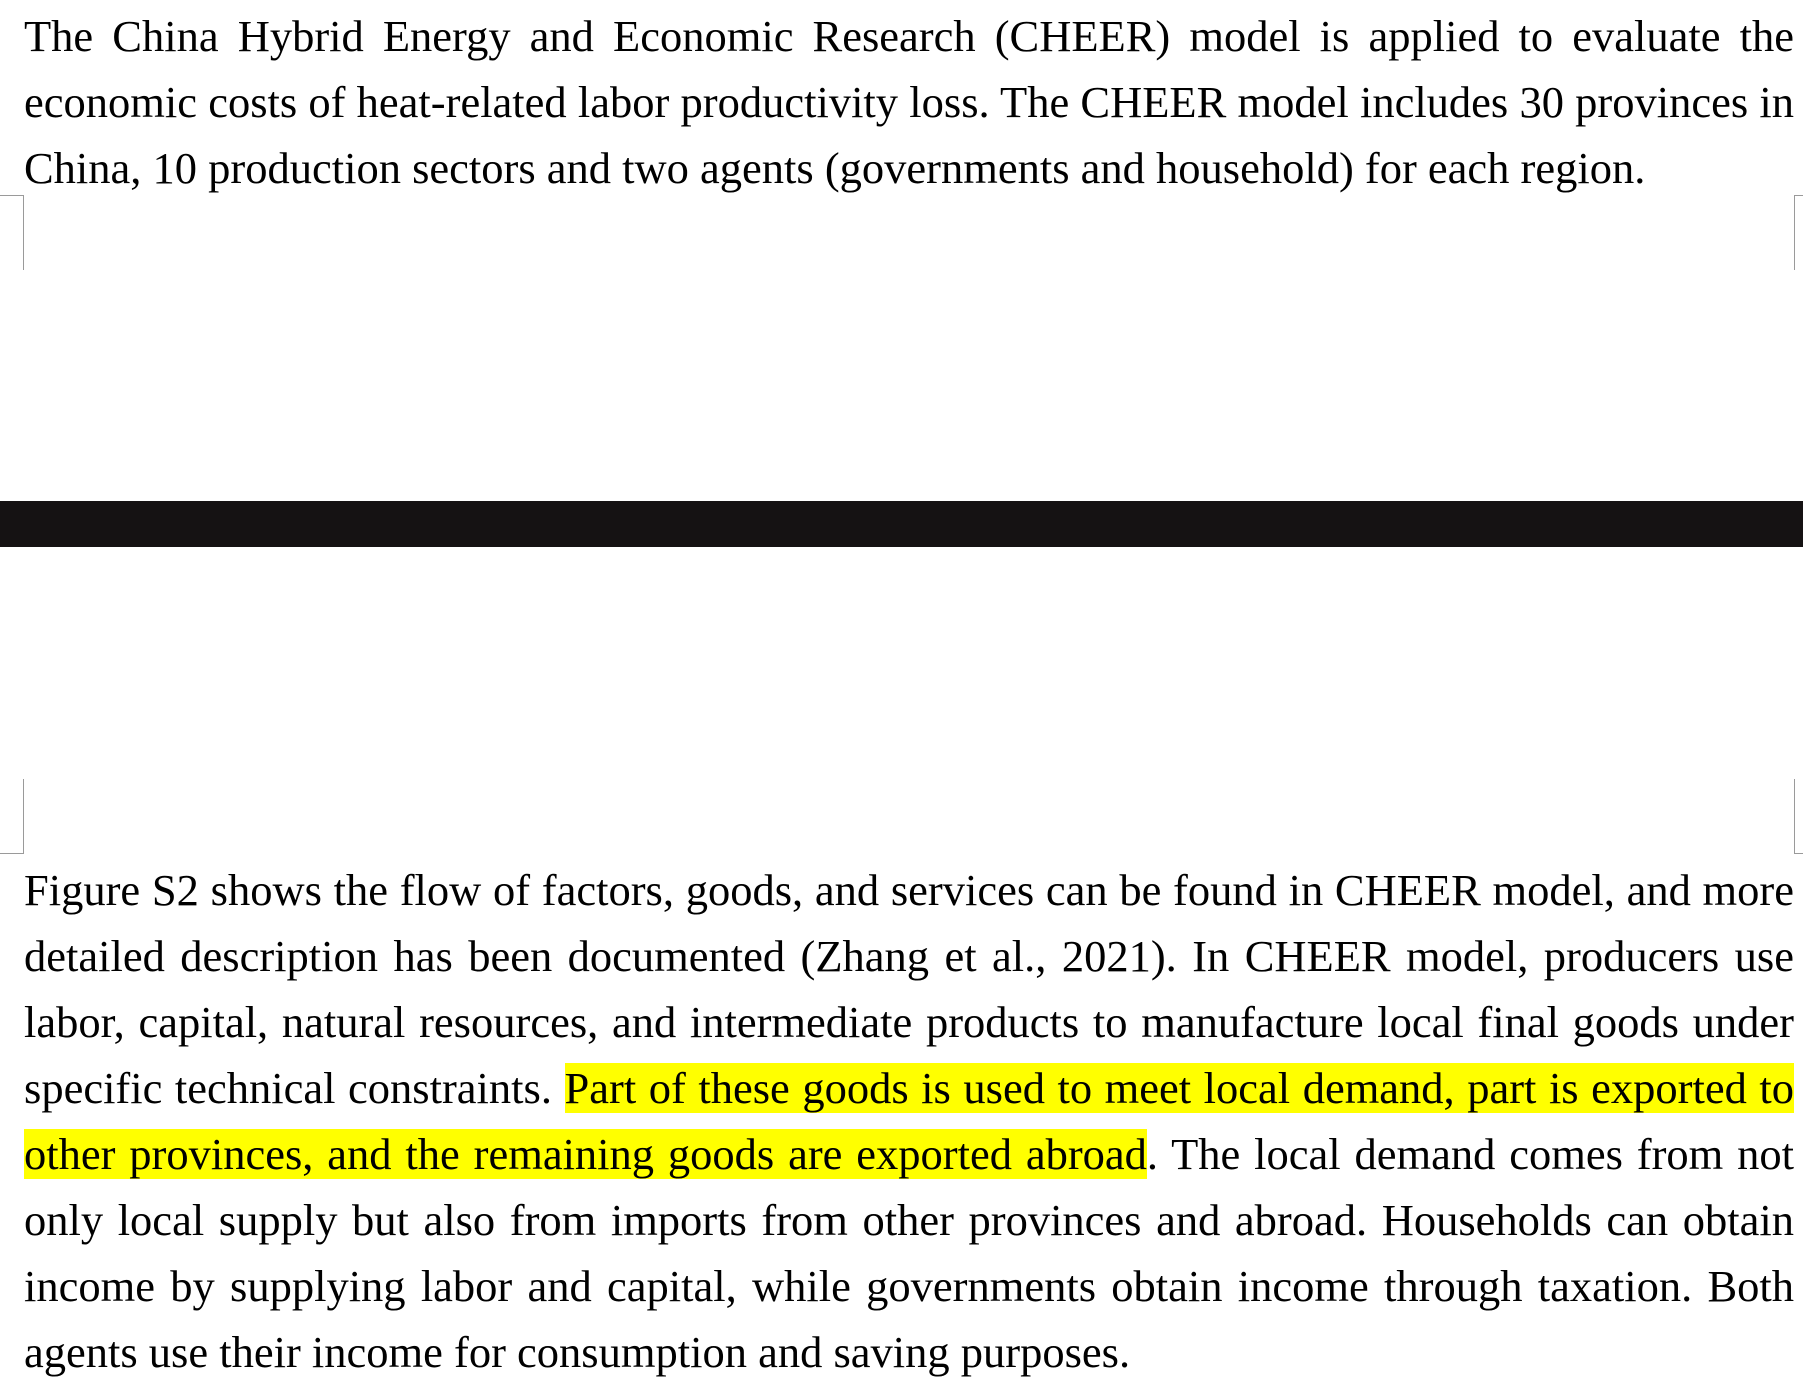 Image resolution: width=1803 pixels, height=1397 pixels. Describe the element at coordinates (1798, 816) in the screenshot. I see `page-corner-mark-bottom-right` at that location.